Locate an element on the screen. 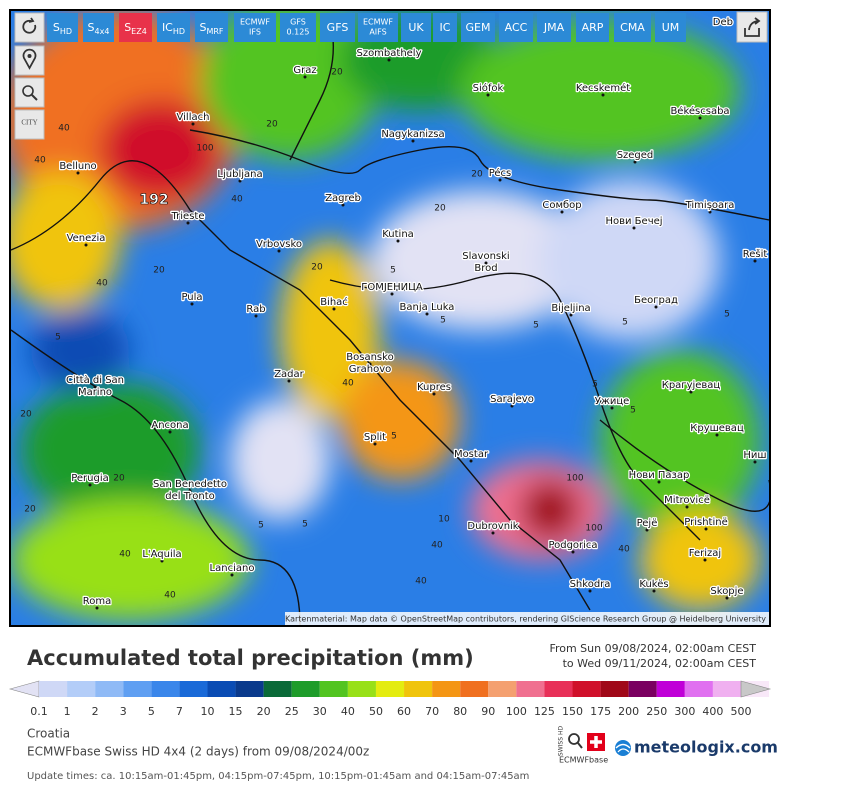 The image size is (842, 785). model-button-label: IC is located at coordinates (445, 27).